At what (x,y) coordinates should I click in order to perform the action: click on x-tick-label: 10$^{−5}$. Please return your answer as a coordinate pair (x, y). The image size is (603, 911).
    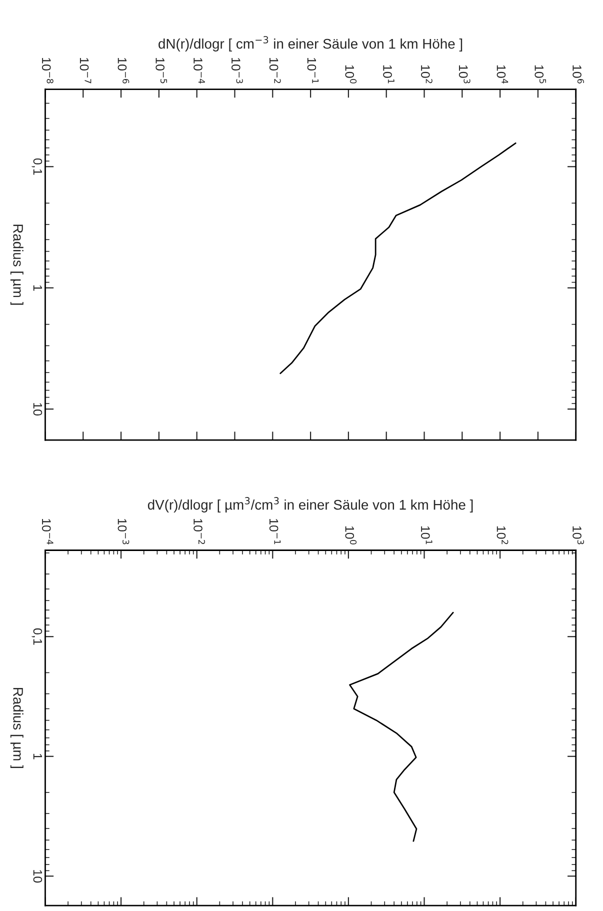
    Looking at the image, I should click on (161, 71).